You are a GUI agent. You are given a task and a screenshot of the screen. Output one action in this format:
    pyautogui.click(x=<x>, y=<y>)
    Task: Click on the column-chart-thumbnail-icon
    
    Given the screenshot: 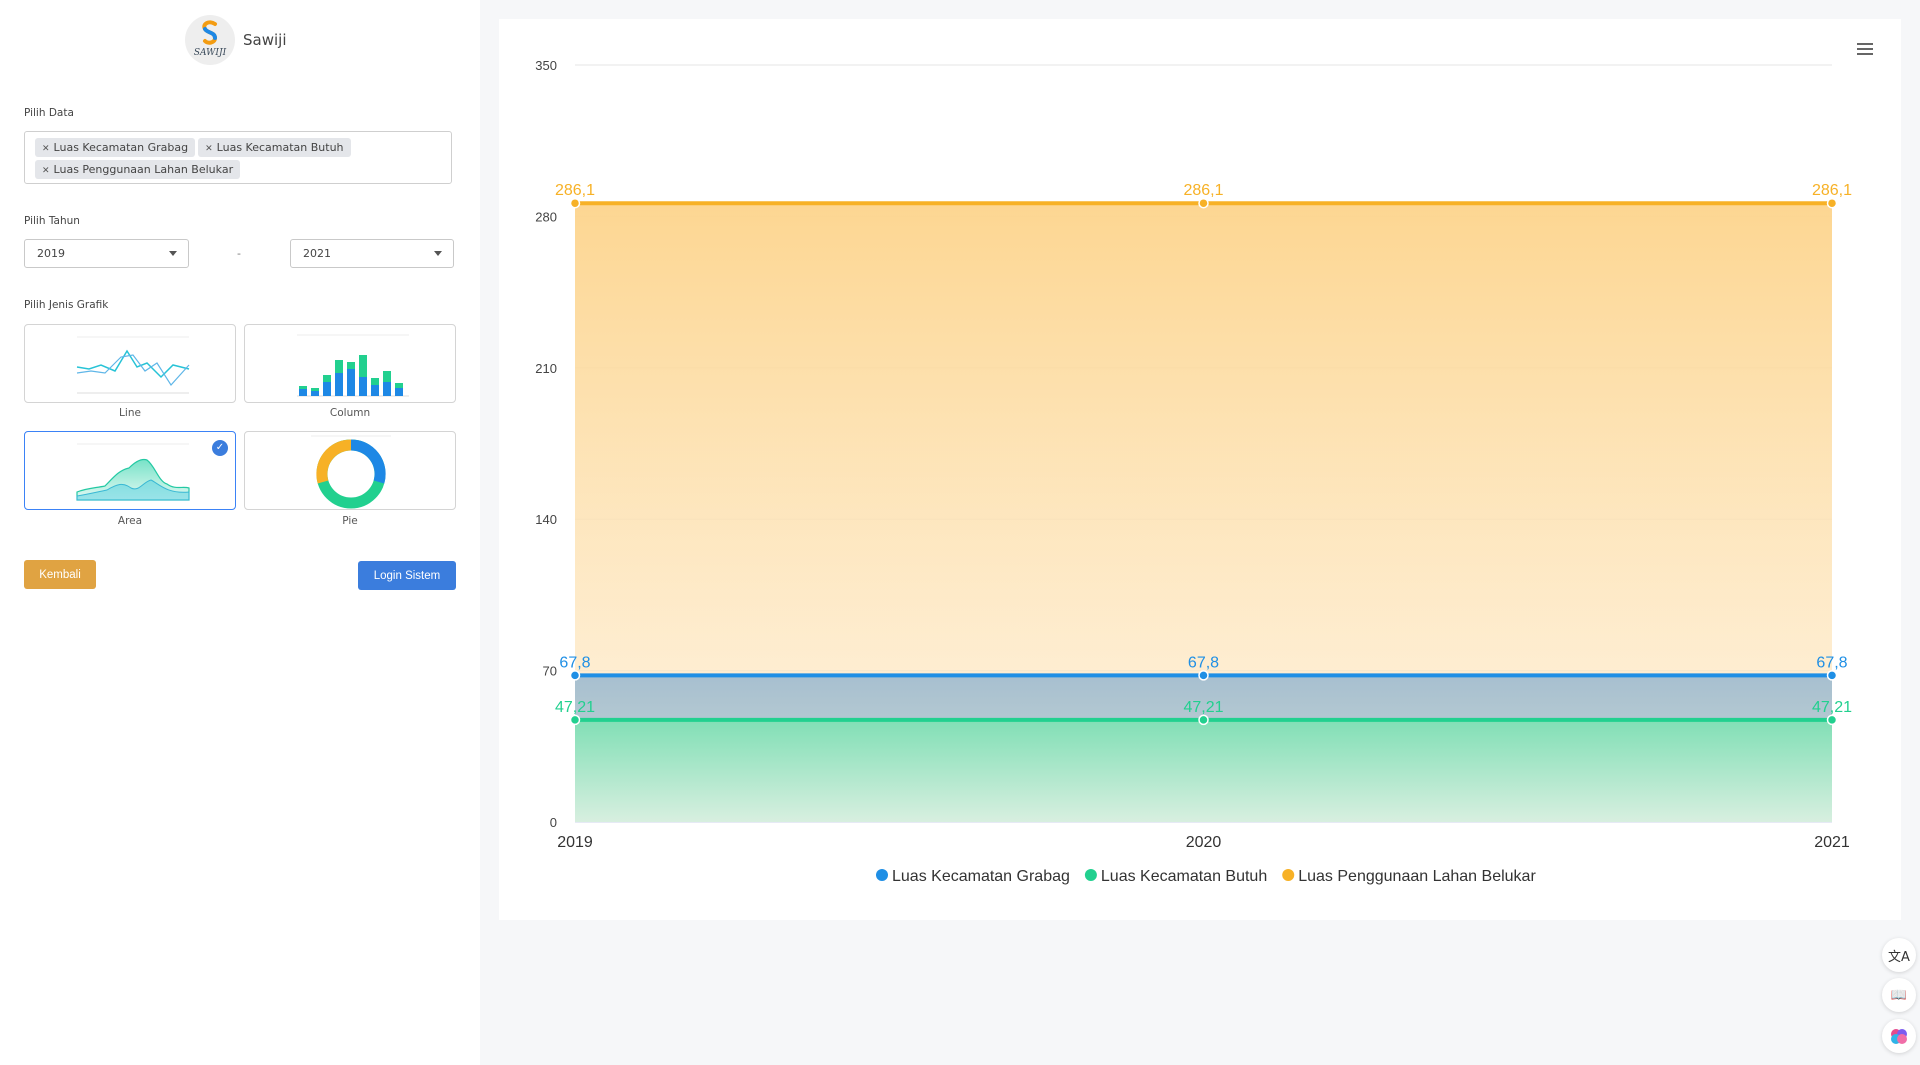 What is the action you would take?
    pyautogui.click(x=353, y=365)
    